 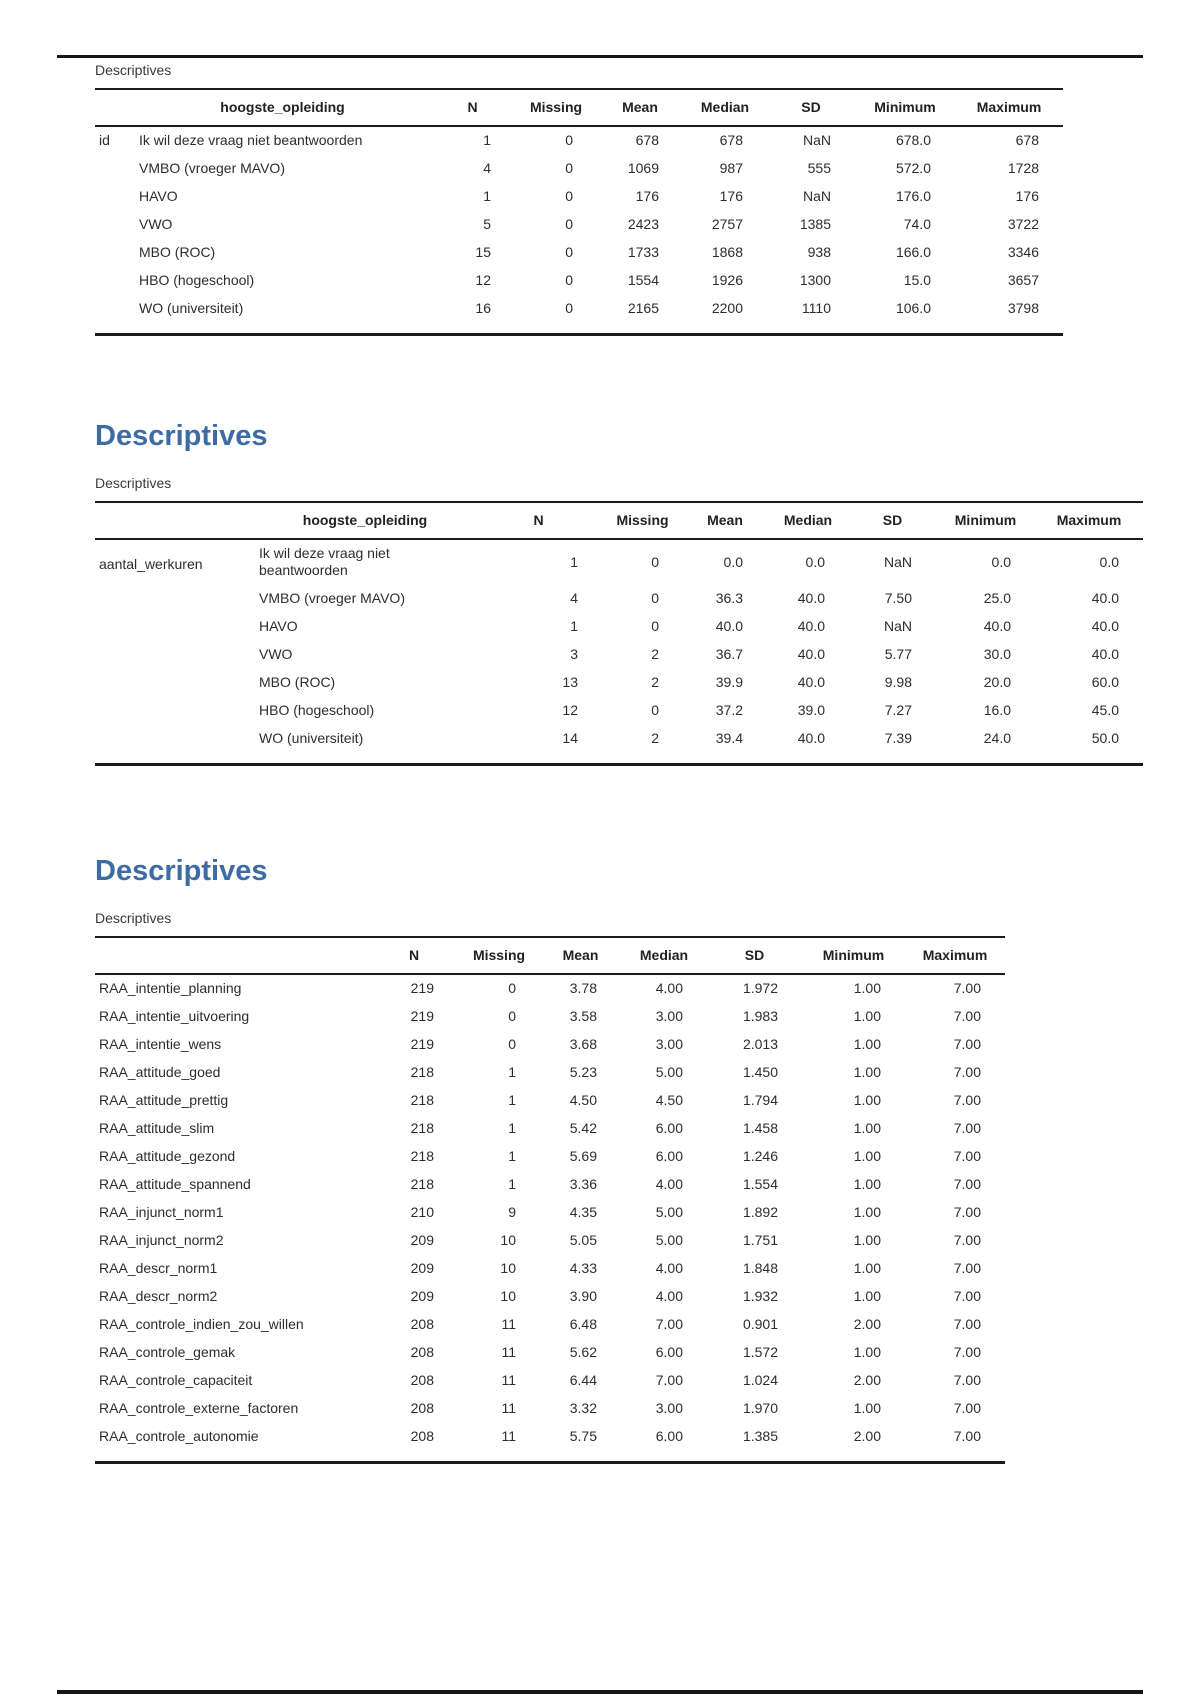 What do you see at coordinates (760, 1100) in the screenshot?
I see `value-cell: 1.794` at bounding box center [760, 1100].